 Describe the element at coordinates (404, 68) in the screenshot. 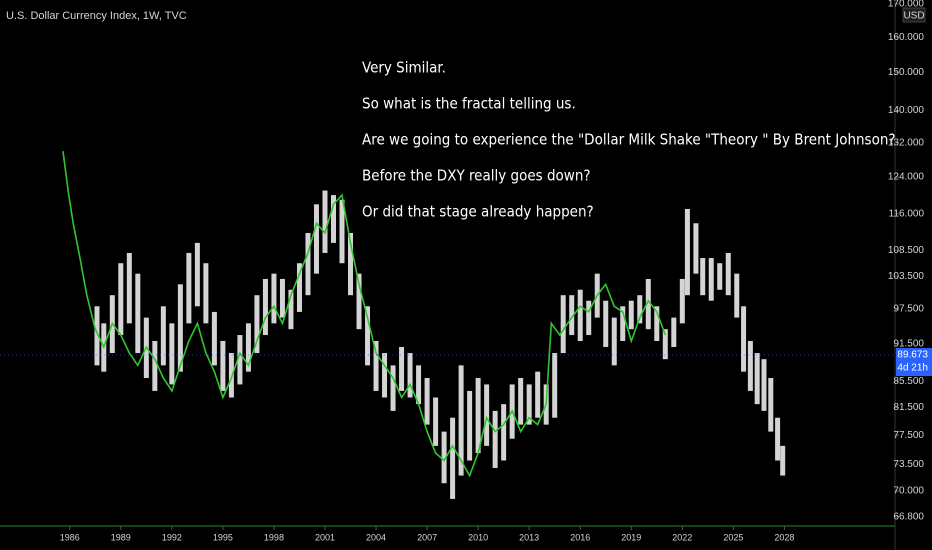

I see `annotation: Very Similar.` at that location.